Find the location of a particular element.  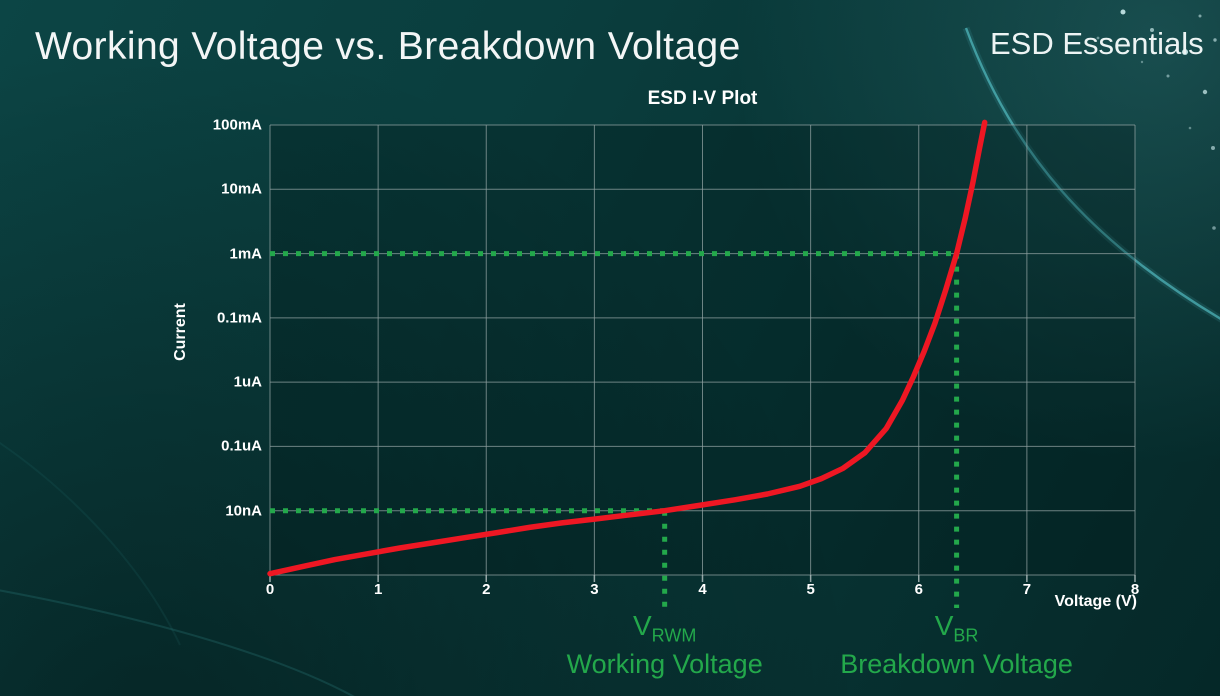

y-tick-label: 10mA is located at coordinates (241, 189).